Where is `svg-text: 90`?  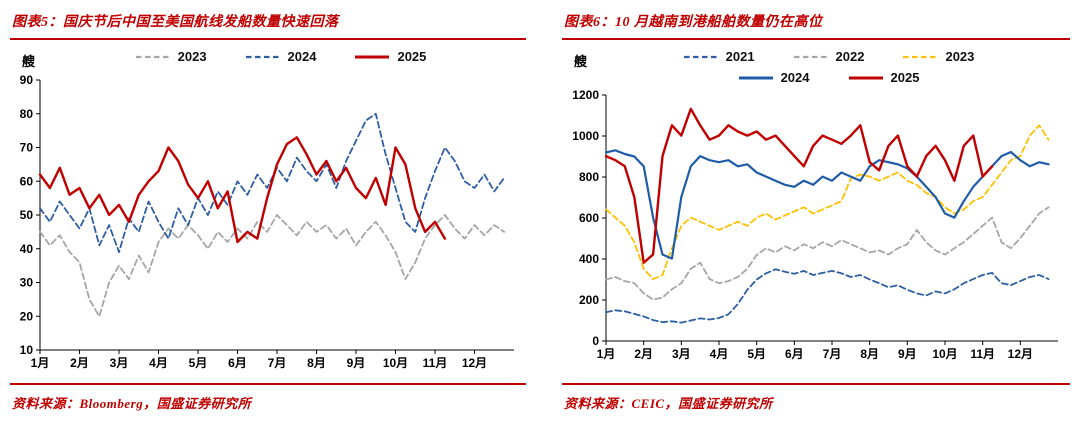 svg-text: 90 is located at coordinates (27, 80).